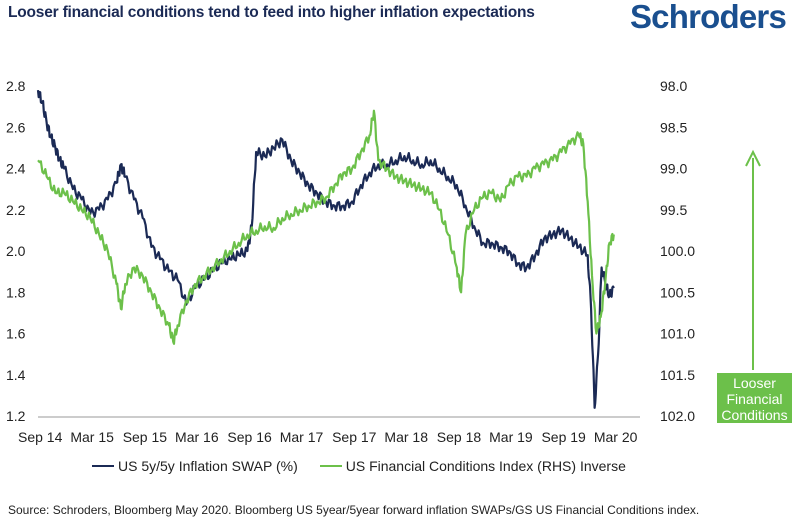  I want to click on y-right-tick-label: 98.0, so click(673, 86).